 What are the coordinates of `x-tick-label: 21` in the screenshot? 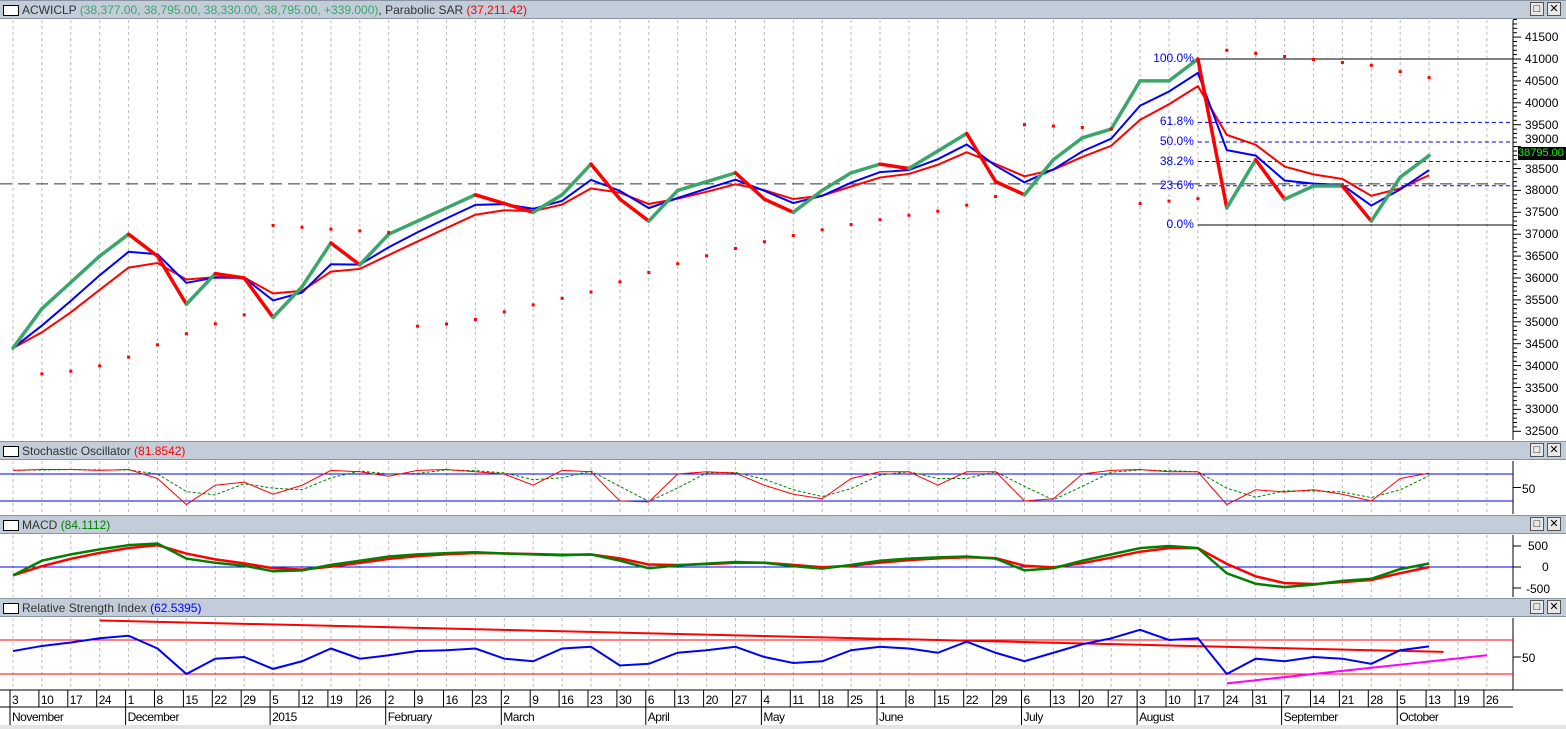 It's located at (1347, 700).